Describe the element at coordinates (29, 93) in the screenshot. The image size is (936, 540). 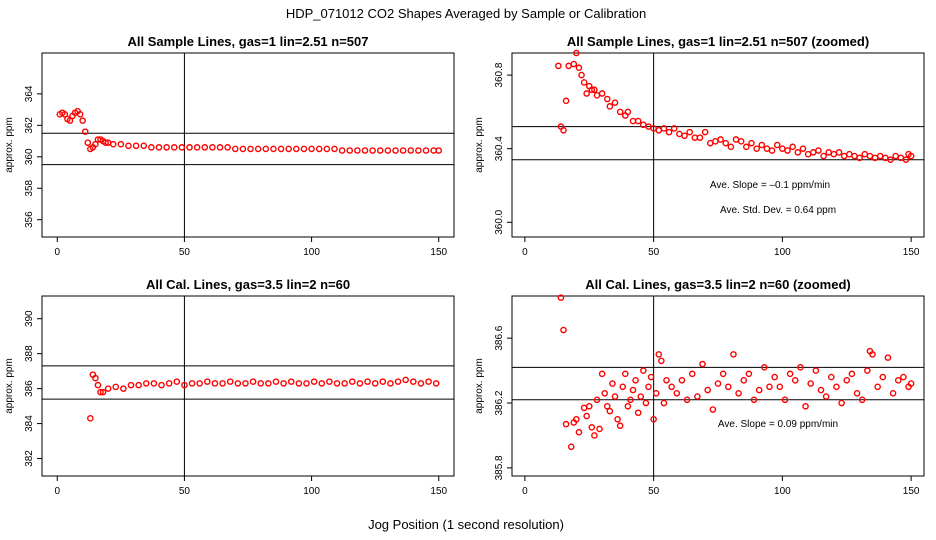
I see `y-tick-label: 364` at that location.